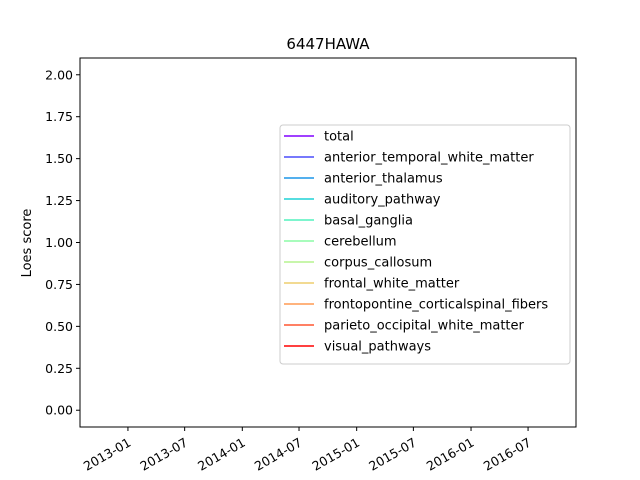 The height and width of the screenshot is (480, 640). What do you see at coordinates (377, 347) in the screenshot?
I see `legend-entry: visual_pathways` at bounding box center [377, 347].